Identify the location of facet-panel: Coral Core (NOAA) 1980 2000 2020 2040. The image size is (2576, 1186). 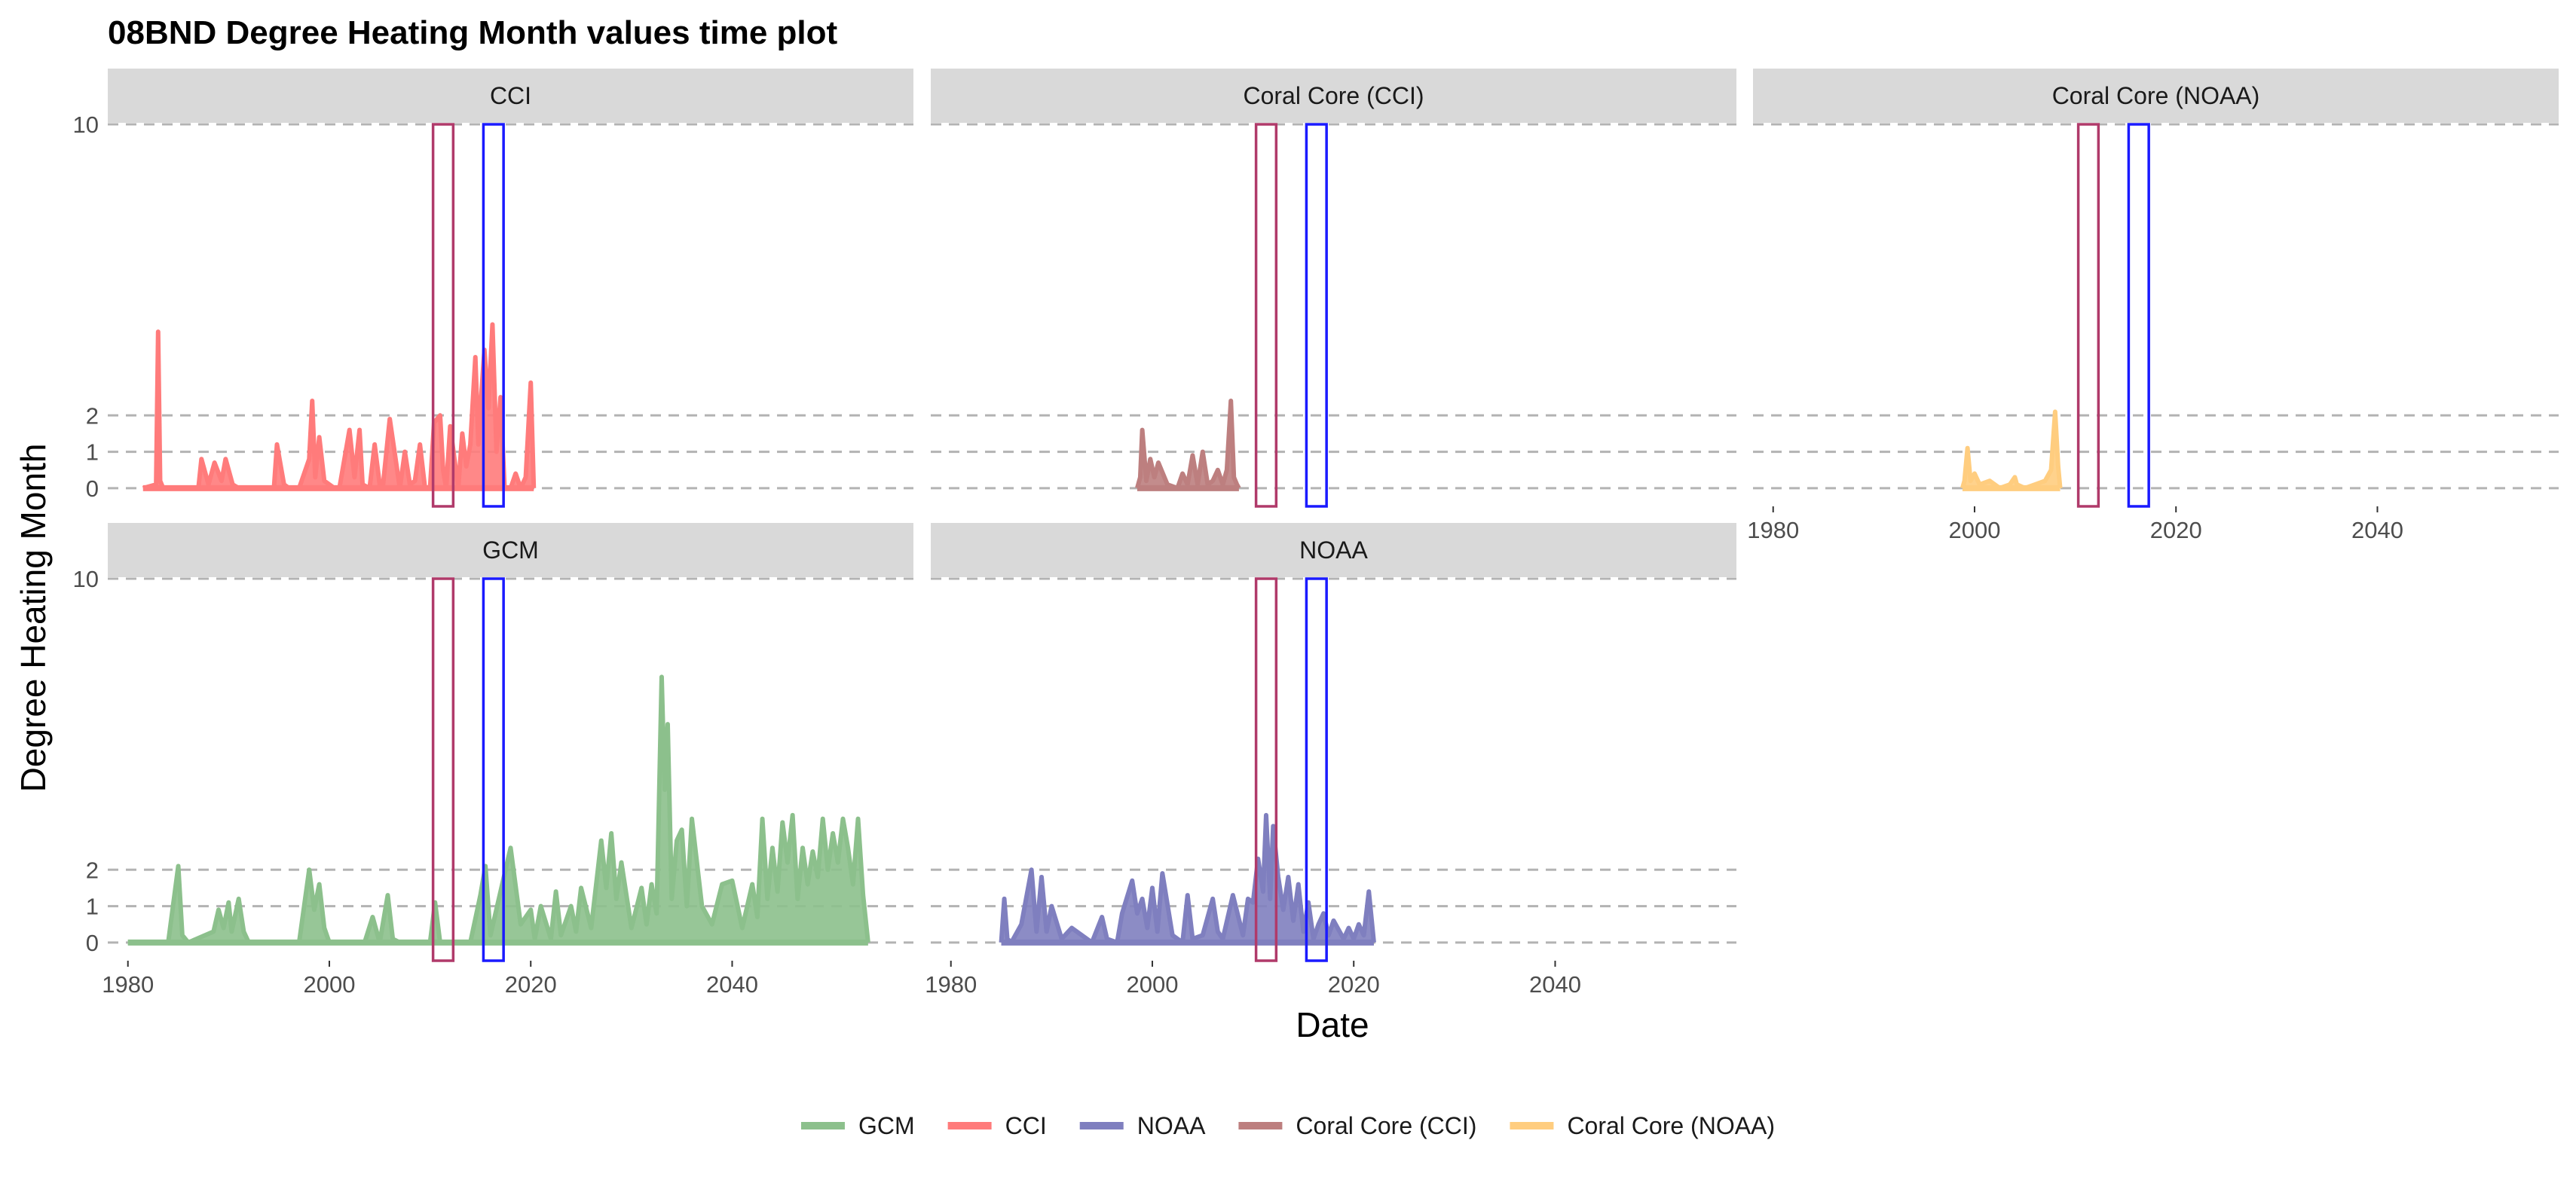
(2153, 306).